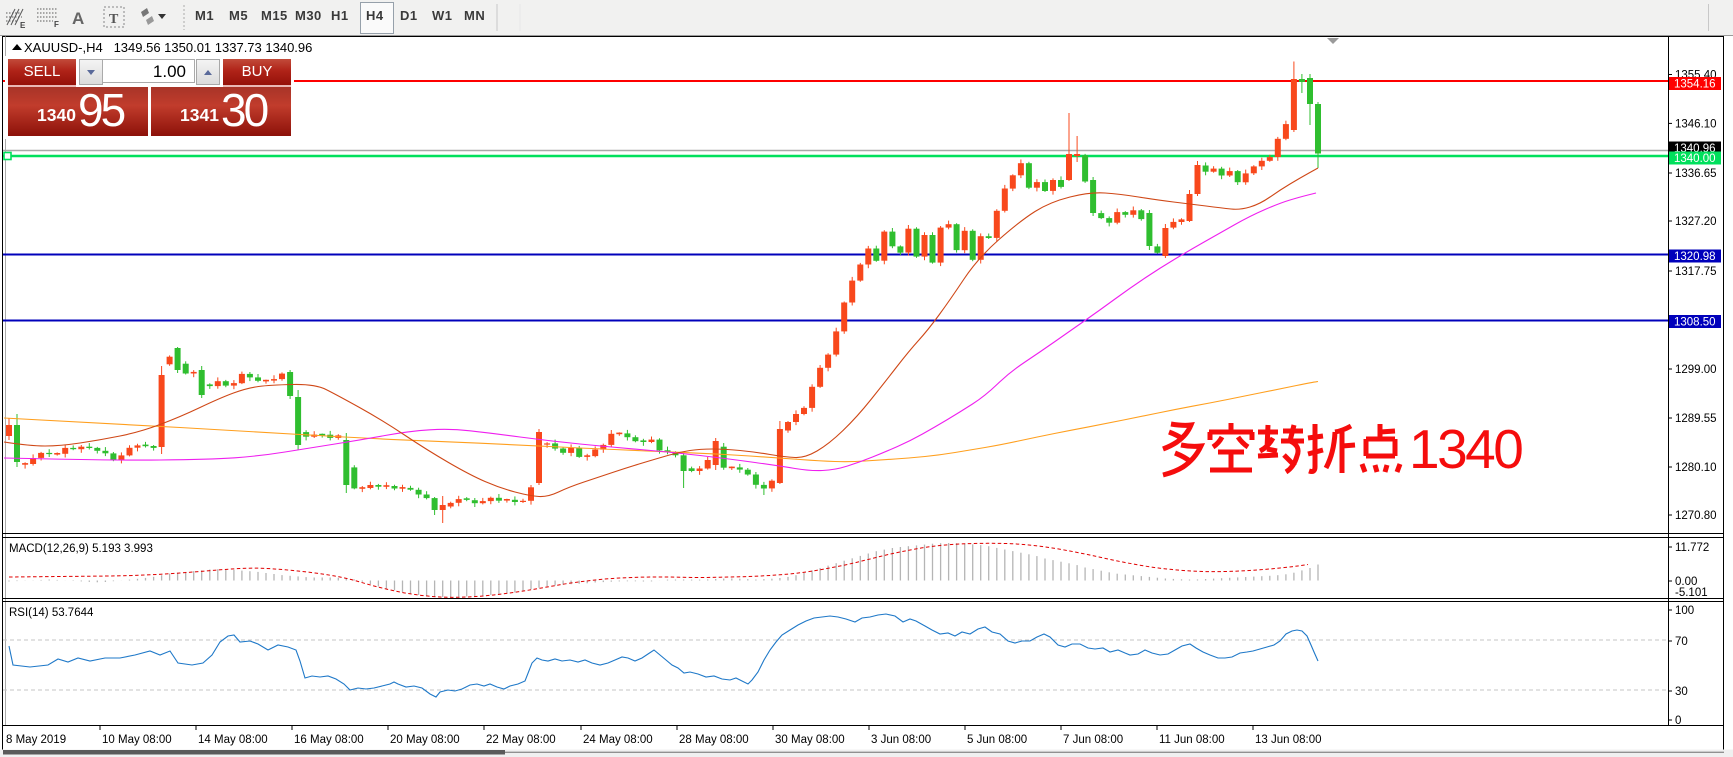 This screenshot has height=757, width=1733. I want to click on svg-text: 11.772, so click(1692, 548).